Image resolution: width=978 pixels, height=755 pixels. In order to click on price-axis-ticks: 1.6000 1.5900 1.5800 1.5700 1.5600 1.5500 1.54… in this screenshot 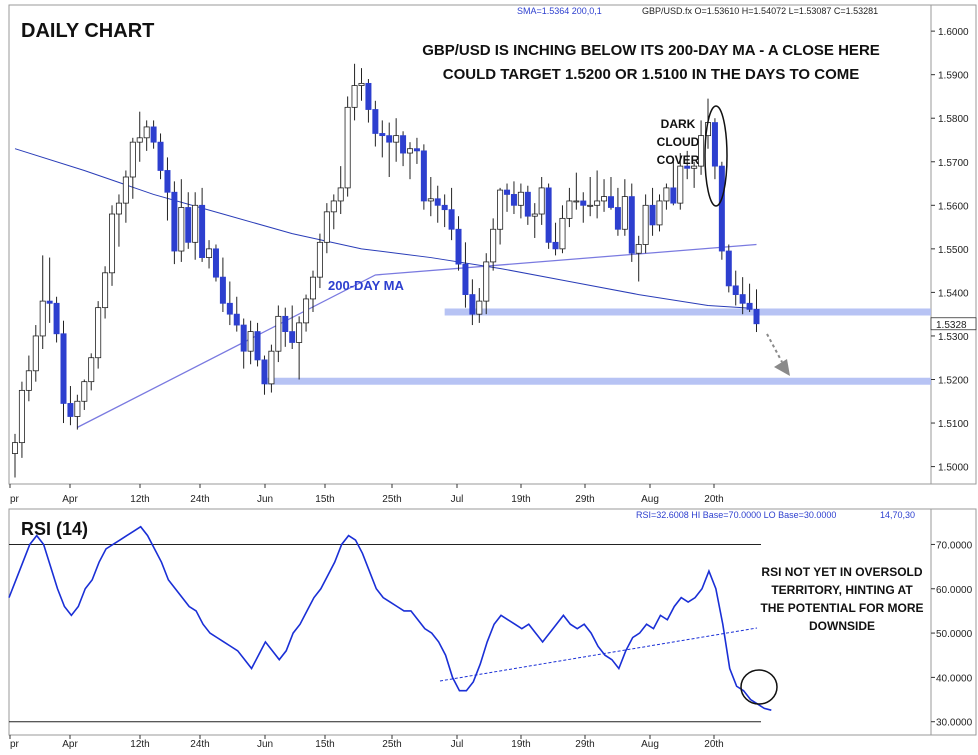, I will do `click(950, 250)`.